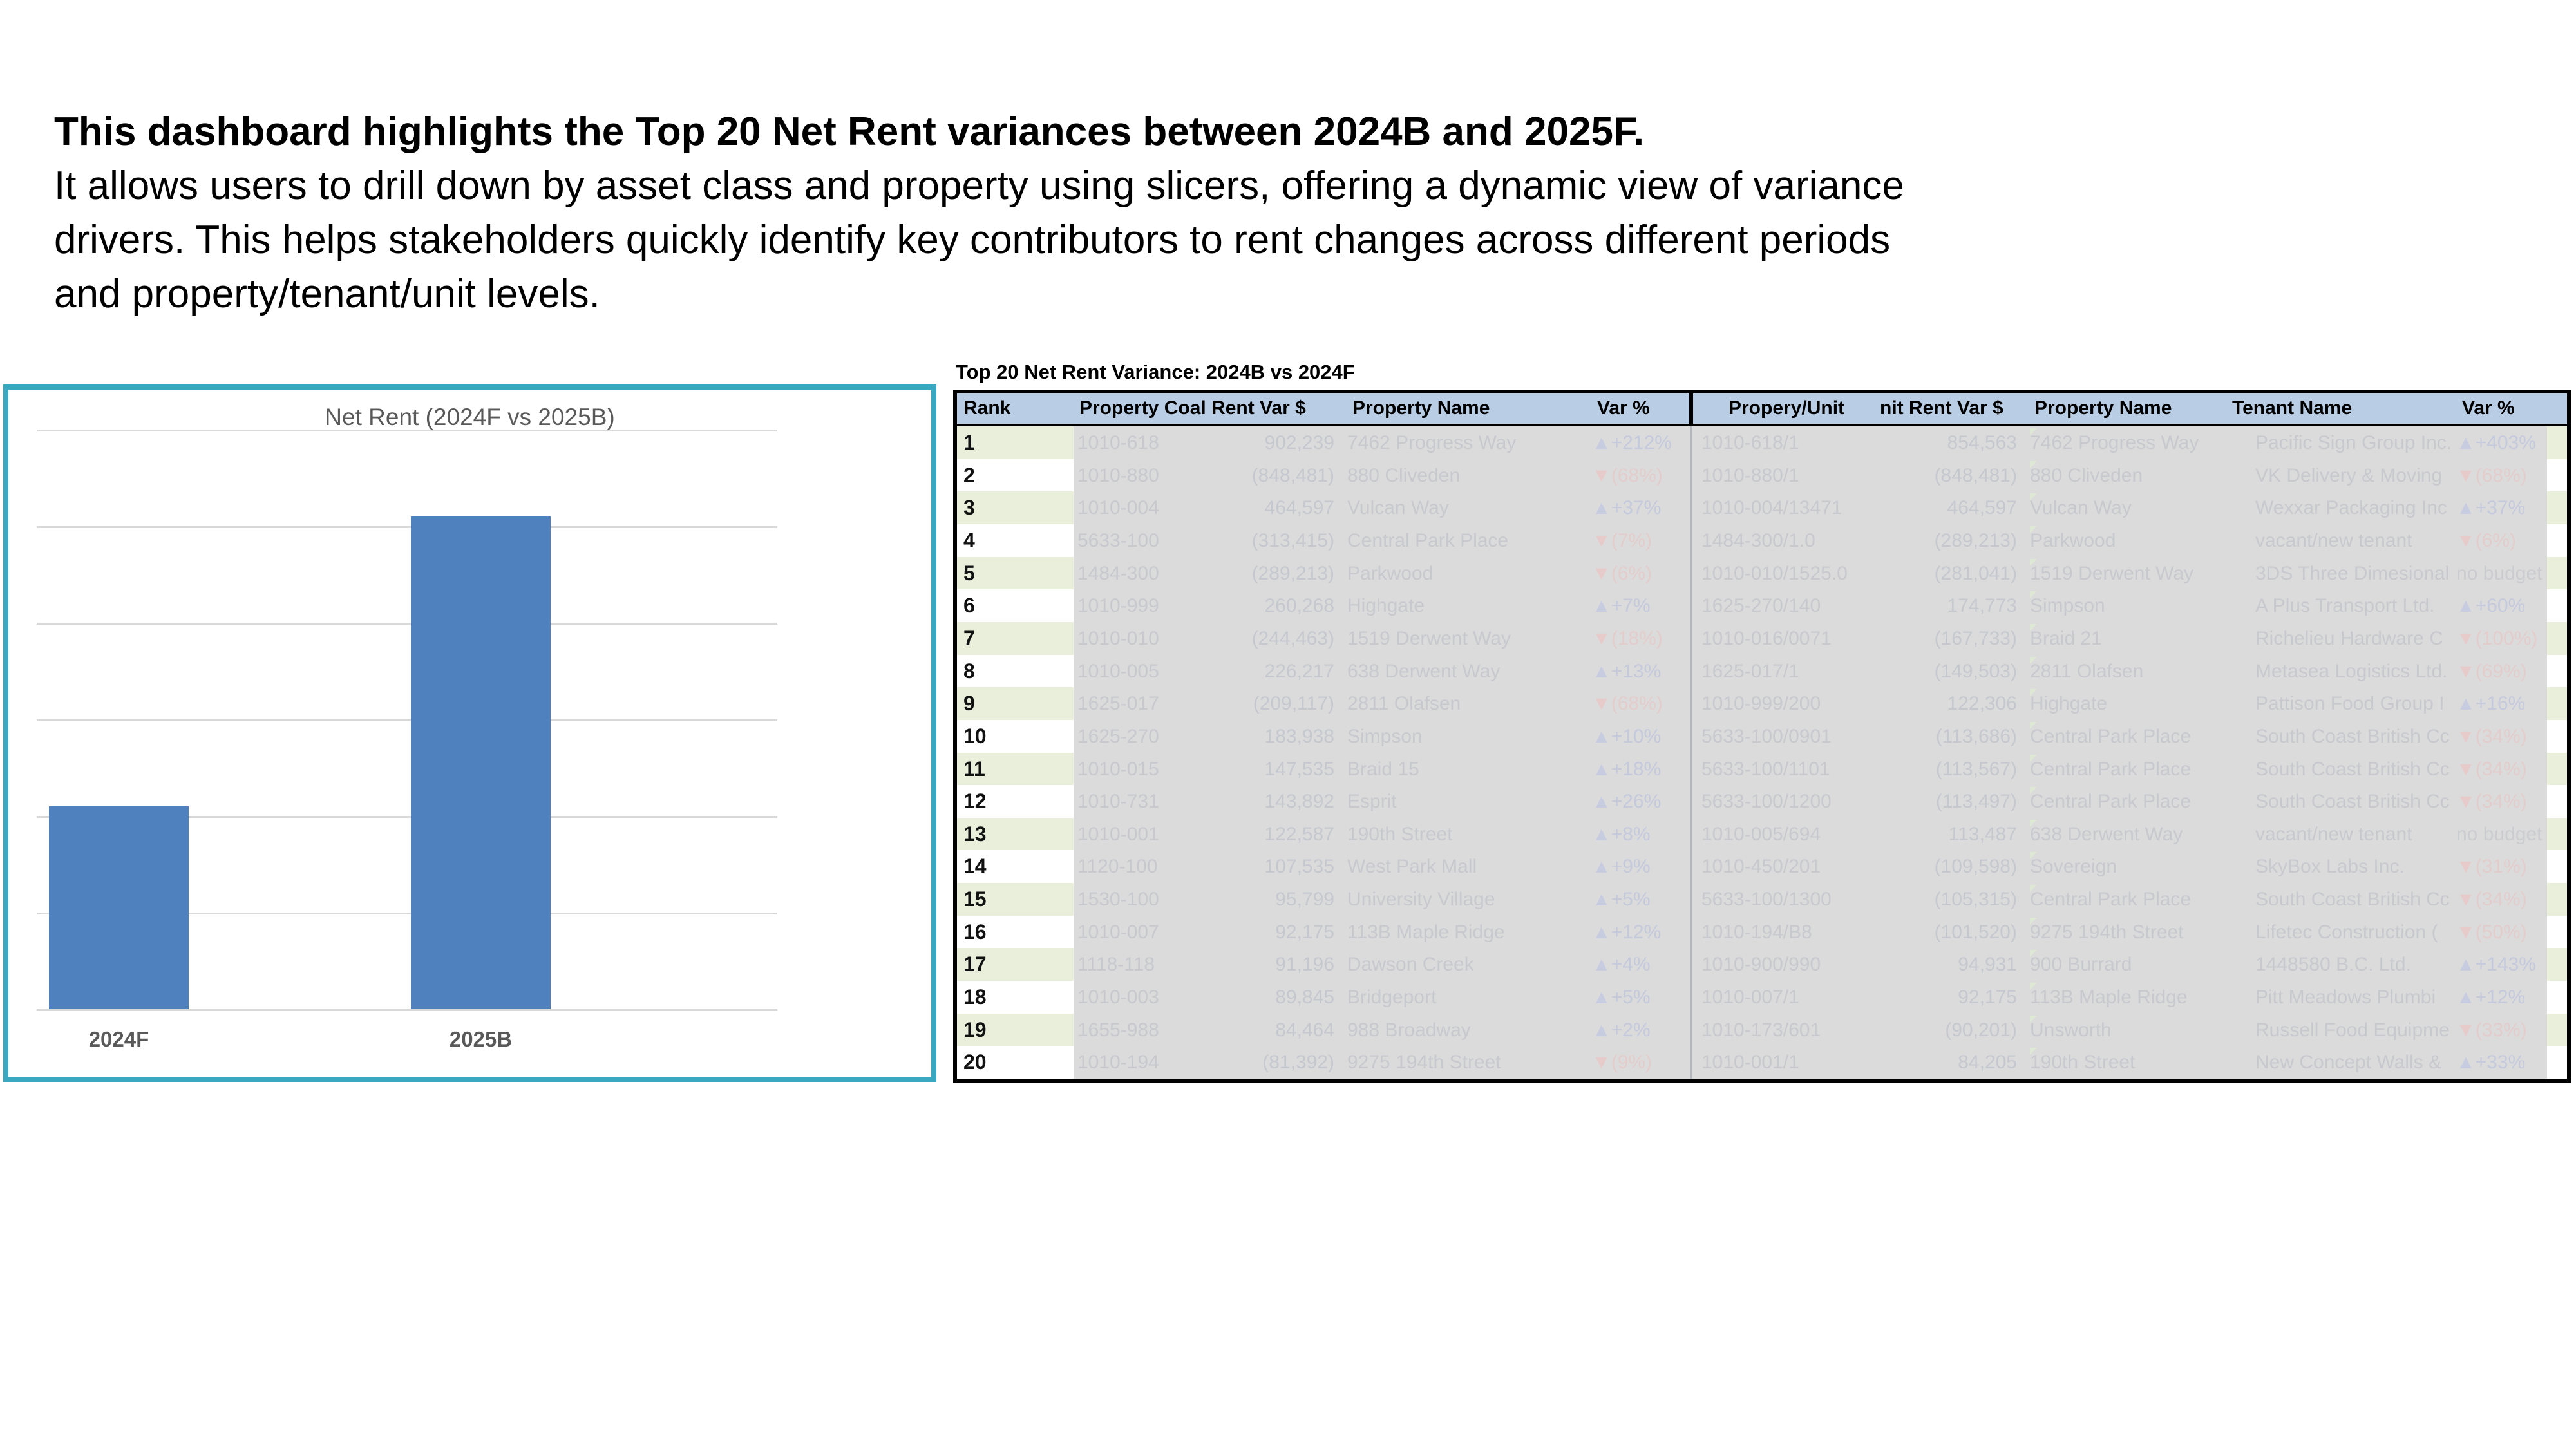  I want to click on cell-property-name: Vulcan Way, so click(1398, 508).